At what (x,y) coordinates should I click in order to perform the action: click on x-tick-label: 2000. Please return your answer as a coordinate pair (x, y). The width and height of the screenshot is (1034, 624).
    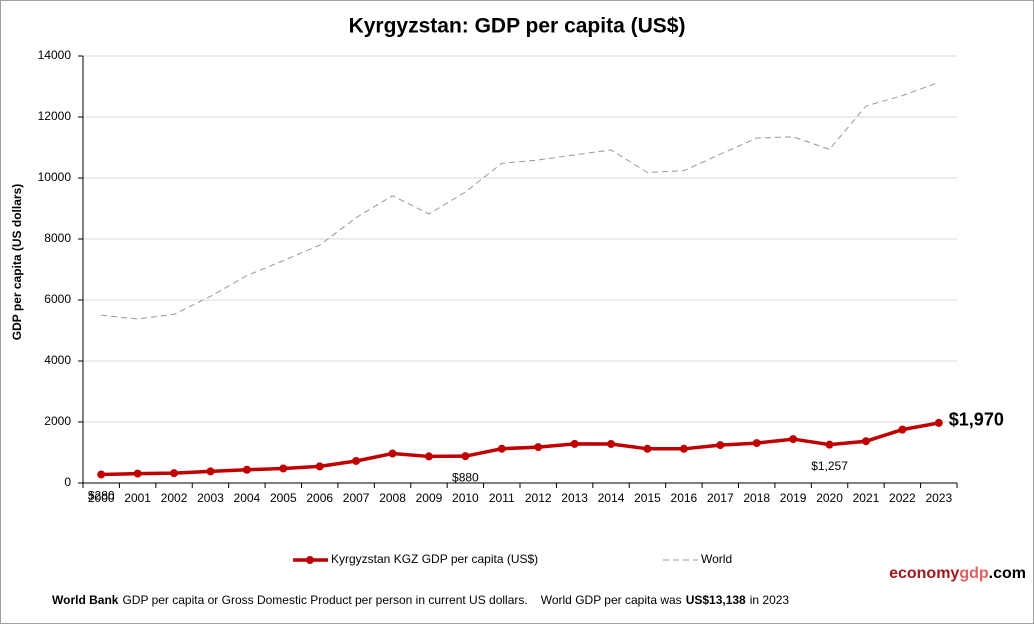
    Looking at the image, I should click on (101, 498).